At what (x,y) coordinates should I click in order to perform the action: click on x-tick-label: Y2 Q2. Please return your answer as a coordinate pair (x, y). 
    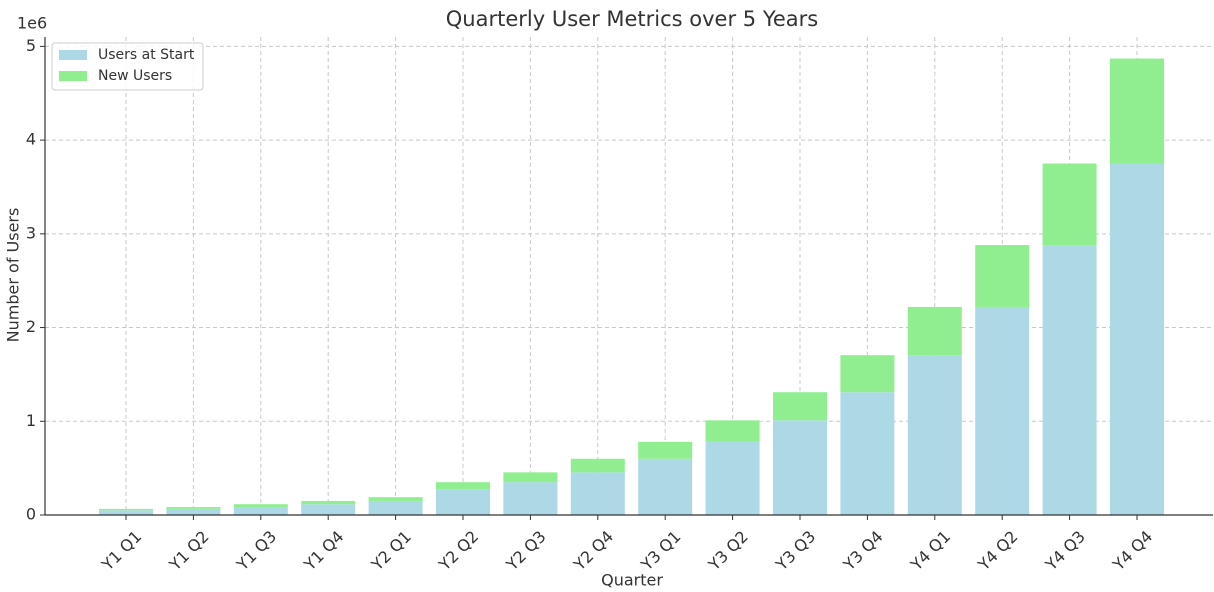
    Looking at the image, I should click on (458, 551).